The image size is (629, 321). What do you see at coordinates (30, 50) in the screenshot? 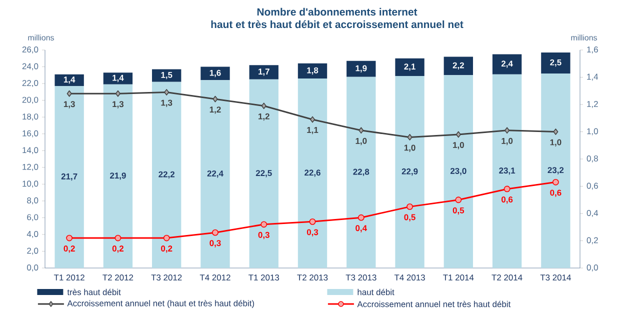
I see `y-tick-label: 26,0` at bounding box center [30, 50].